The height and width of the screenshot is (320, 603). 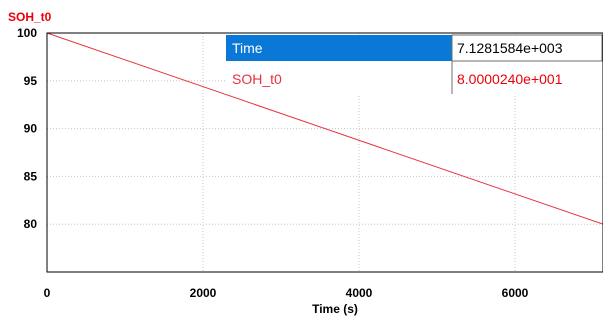 I want to click on y-tick-label: 85, so click(x=31, y=176).